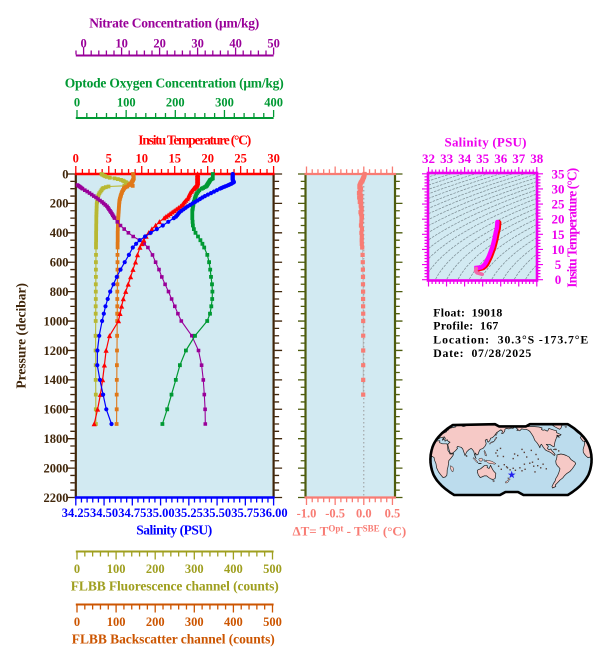 This screenshot has width=609, height=663. Describe the element at coordinates (76, 513) in the screenshot. I see `svg-text: 34.25` at that location.